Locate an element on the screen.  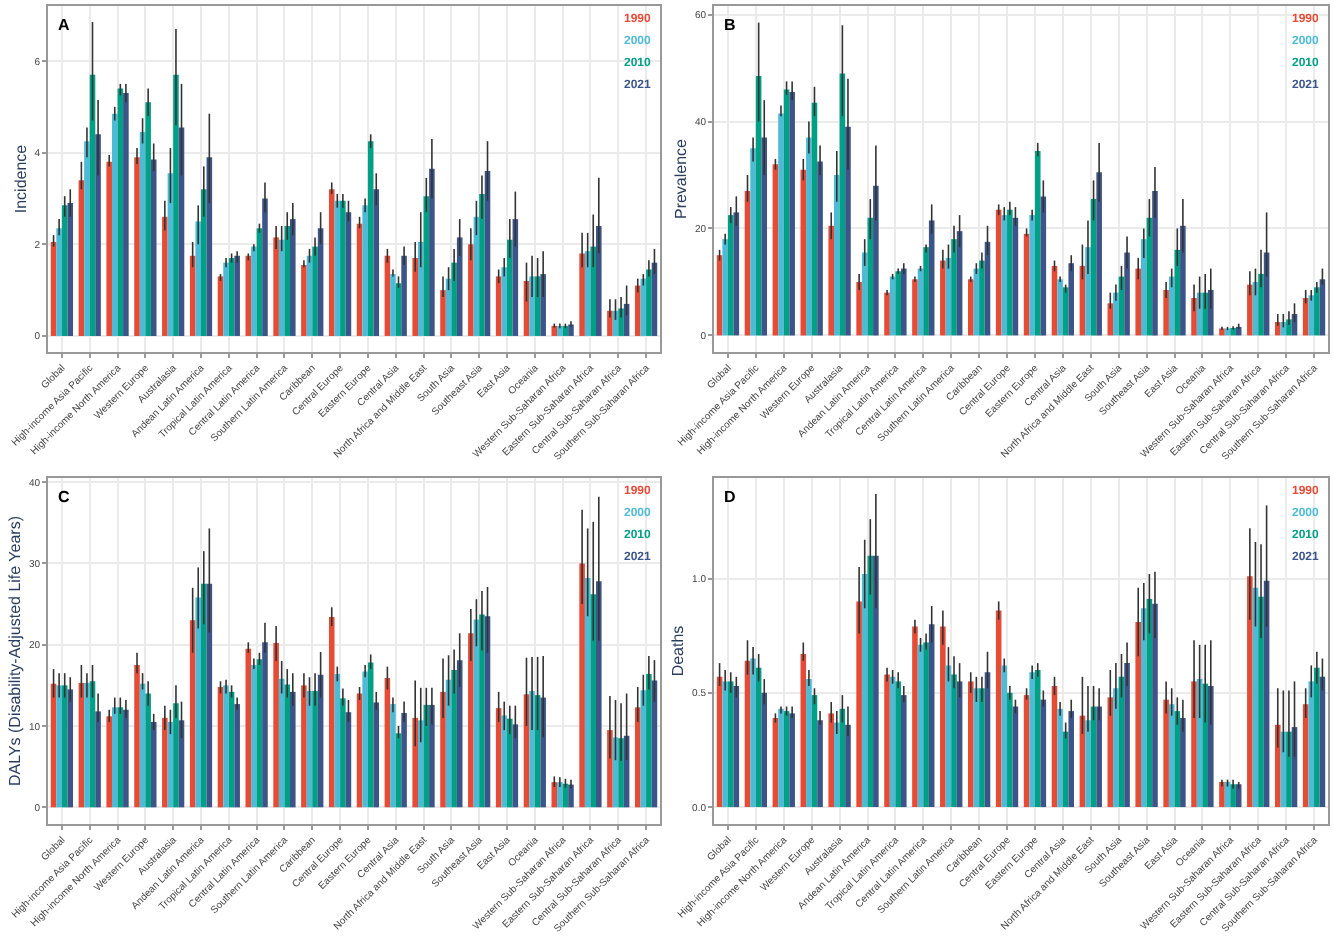
y-axis-title: Incidence is located at coordinates (20, 178).